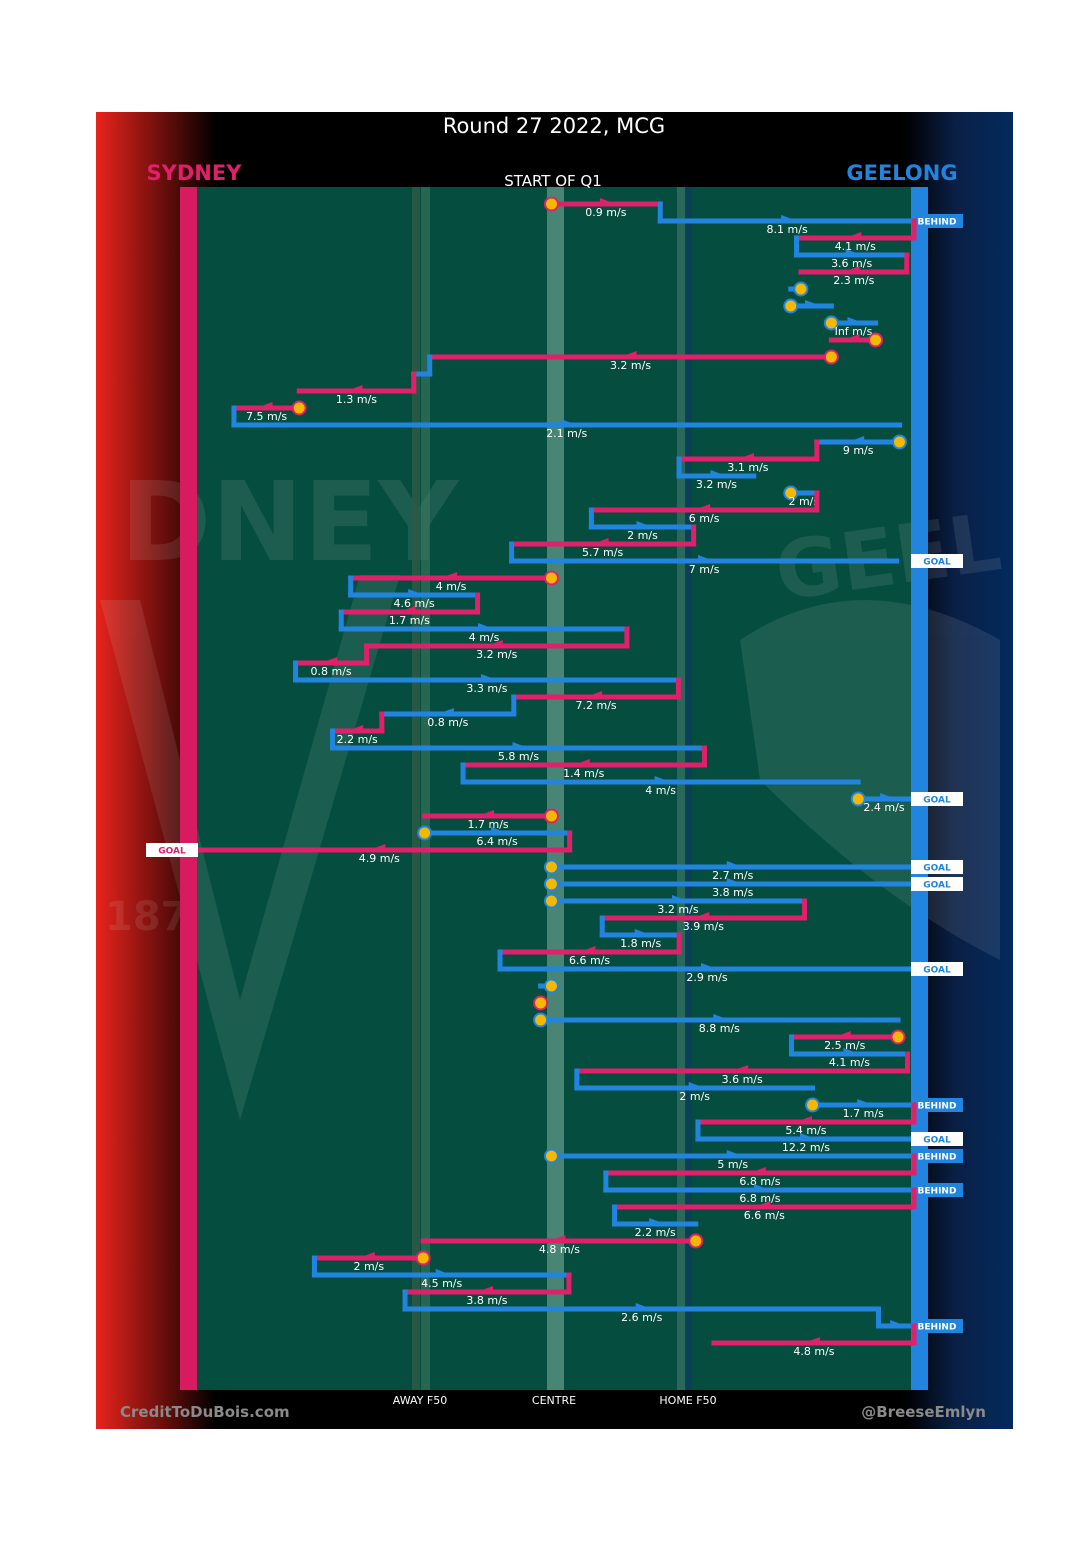 Image resolution: width=1080 pixels, height=1555 pixels. I want to click on chain-segment: 1.3 m/s, so click(356, 388).